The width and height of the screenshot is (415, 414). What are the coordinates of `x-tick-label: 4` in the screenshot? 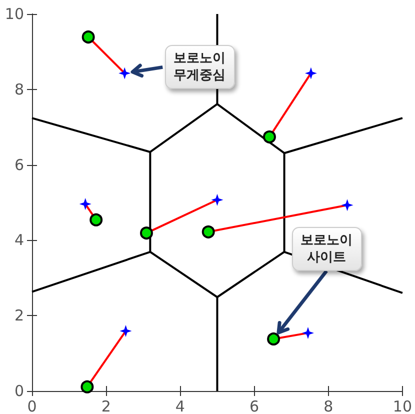 It's located at (180, 406).